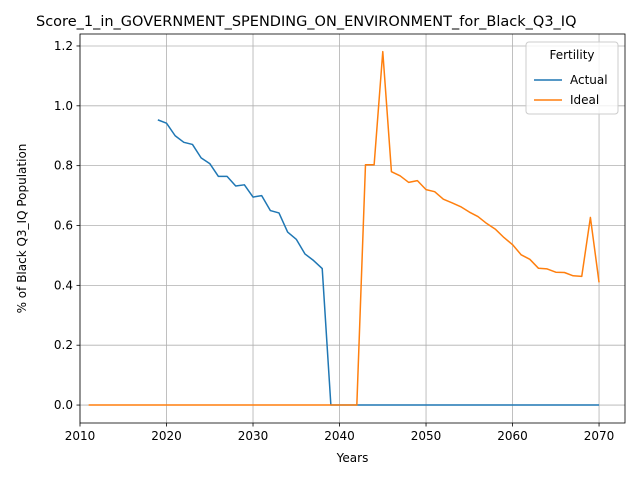 This screenshot has width=640, height=480. What do you see at coordinates (63, 405) in the screenshot?
I see `y-tick-label: 0.0` at bounding box center [63, 405].